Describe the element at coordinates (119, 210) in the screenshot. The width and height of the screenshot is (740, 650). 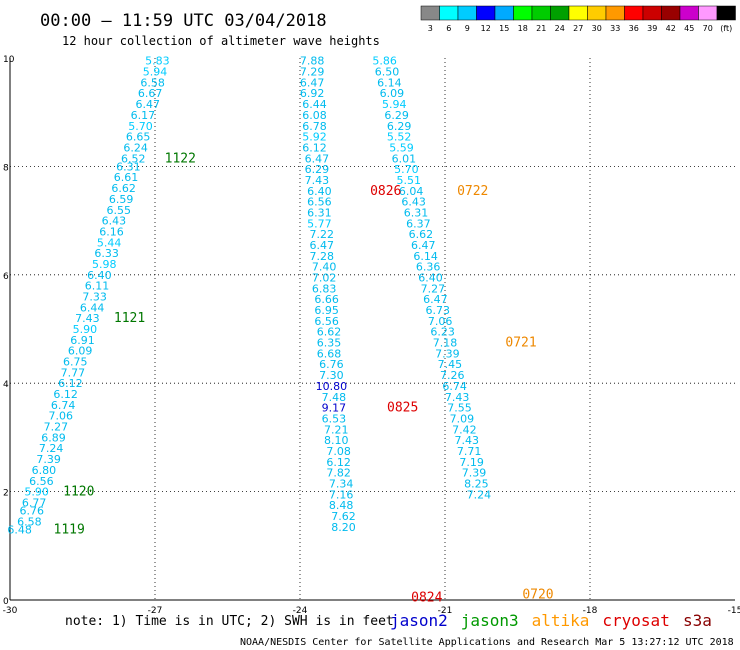
I see `data-point: 6.55` at that location.